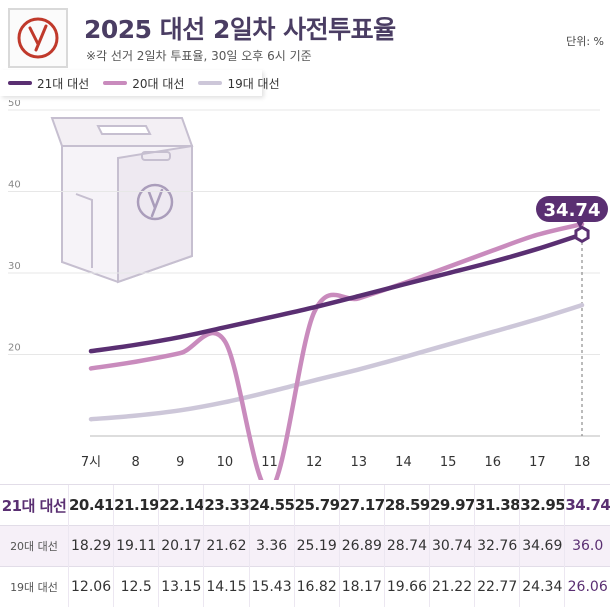  I want to click on vote-mark-logo, so click(38, 38).